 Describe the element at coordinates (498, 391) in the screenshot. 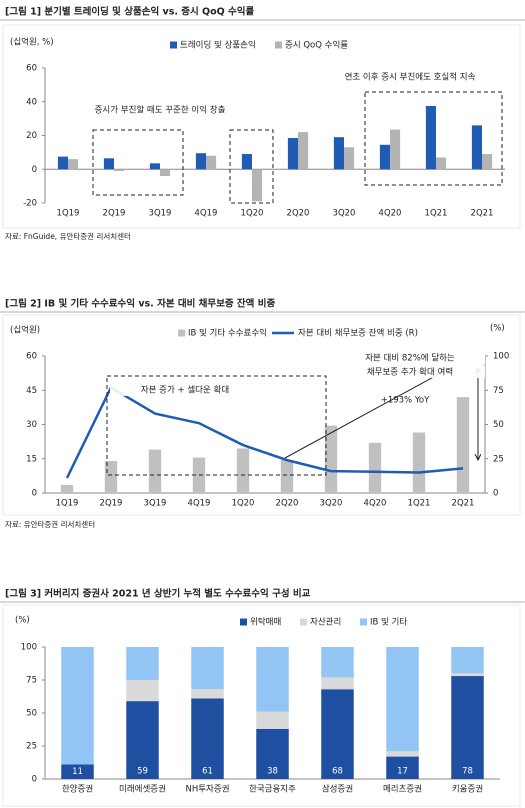

I see `y2-tick-label: 75` at that location.